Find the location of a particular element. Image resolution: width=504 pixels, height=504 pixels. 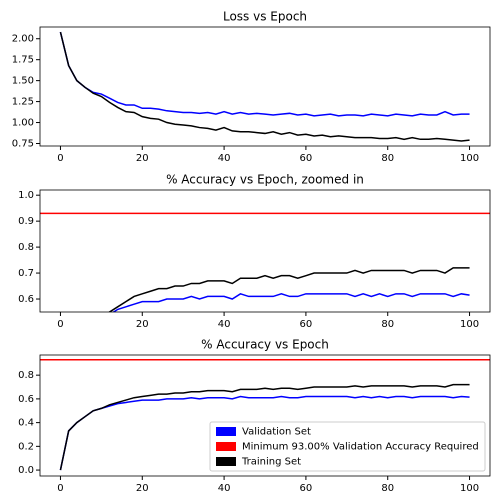

y-tick-label: 0.2 is located at coordinates (26, 446).